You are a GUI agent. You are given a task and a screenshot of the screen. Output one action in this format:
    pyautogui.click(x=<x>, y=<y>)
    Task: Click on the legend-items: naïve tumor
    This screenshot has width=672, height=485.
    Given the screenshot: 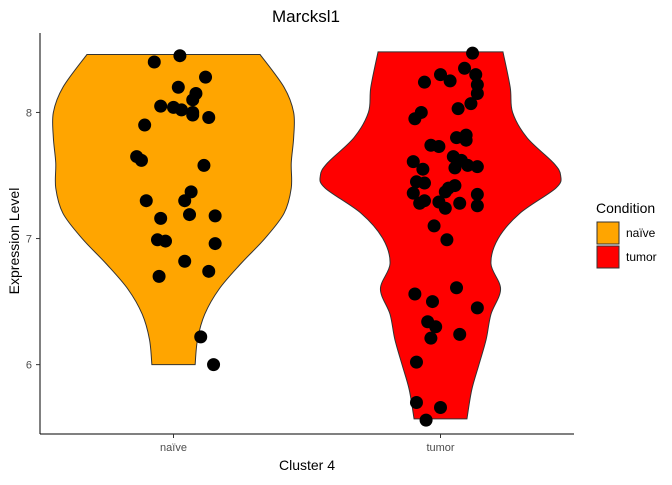 What is the action you would take?
    pyautogui.click(x=626, y=245)
    